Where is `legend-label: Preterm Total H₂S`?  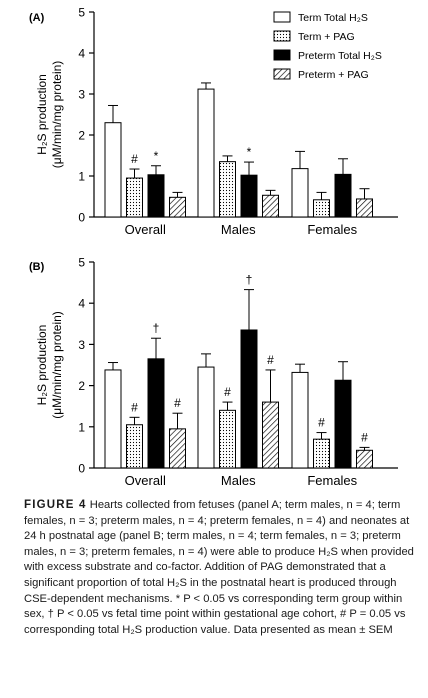
legend-label: Preterm Total H₂S is located at coordinates (340, 56).